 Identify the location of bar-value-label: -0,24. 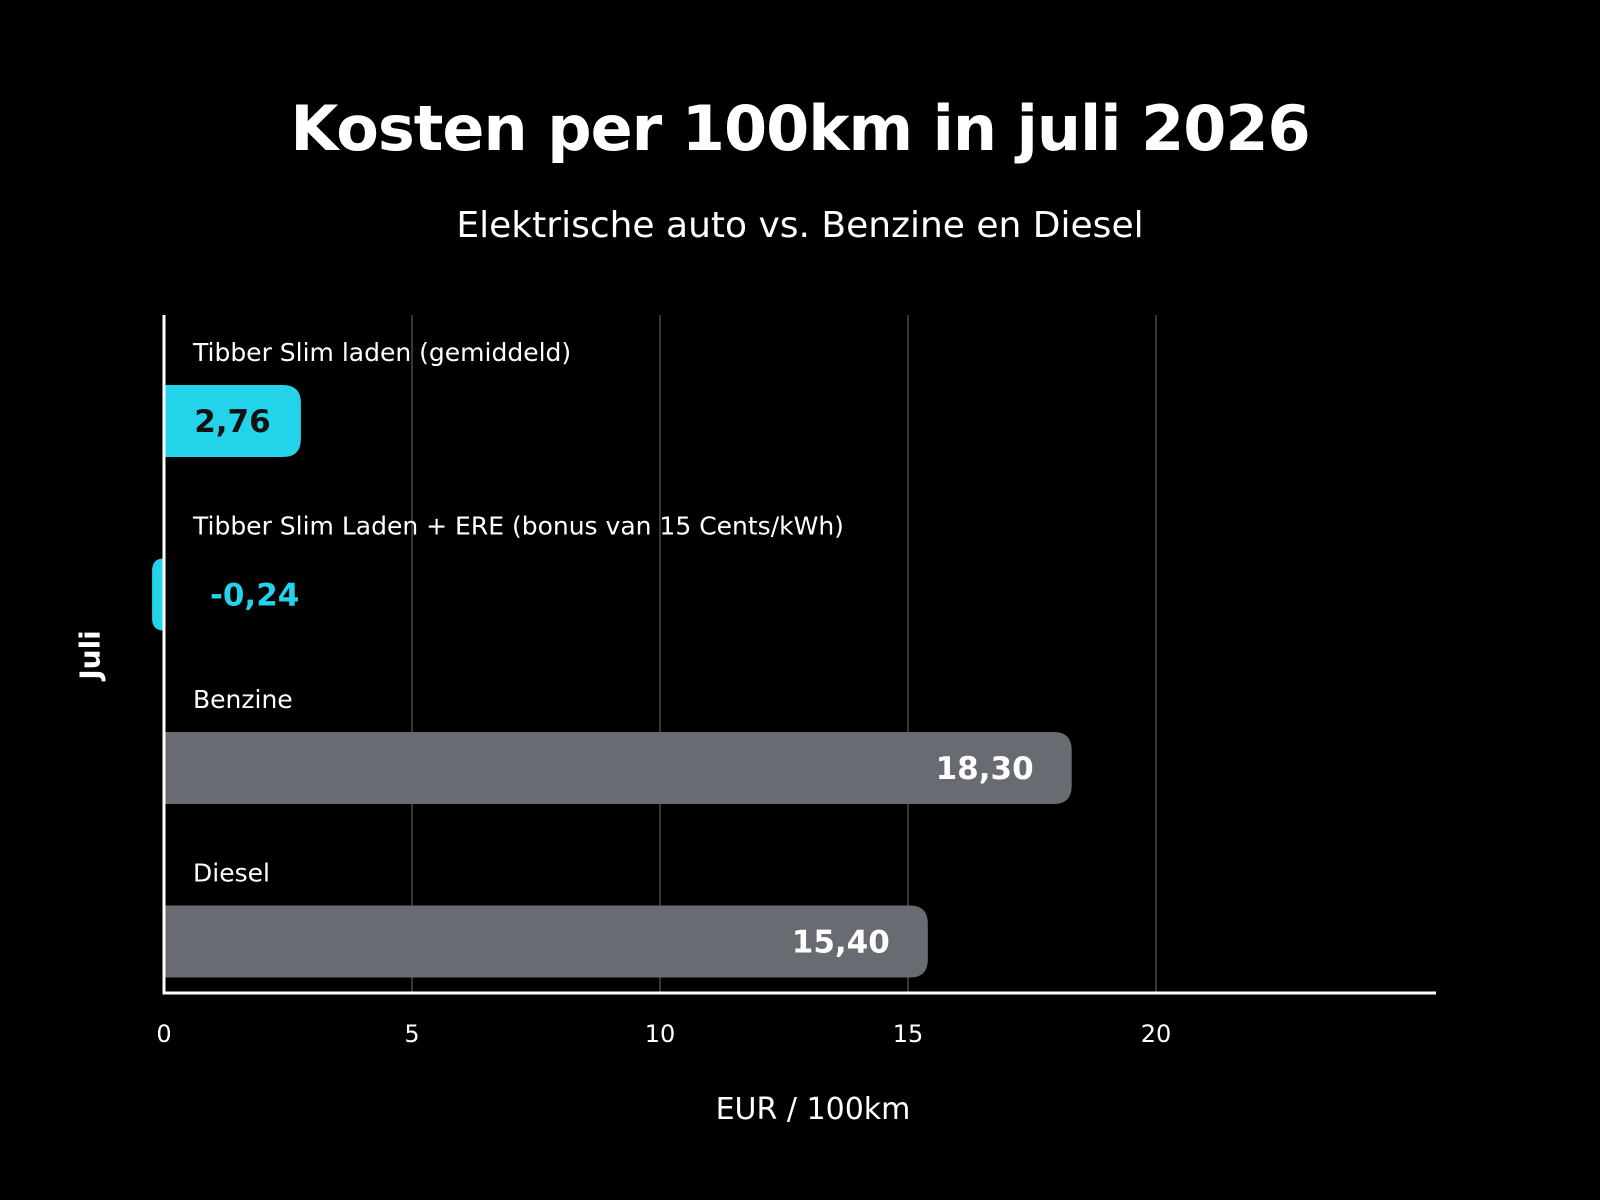
(254, 596).